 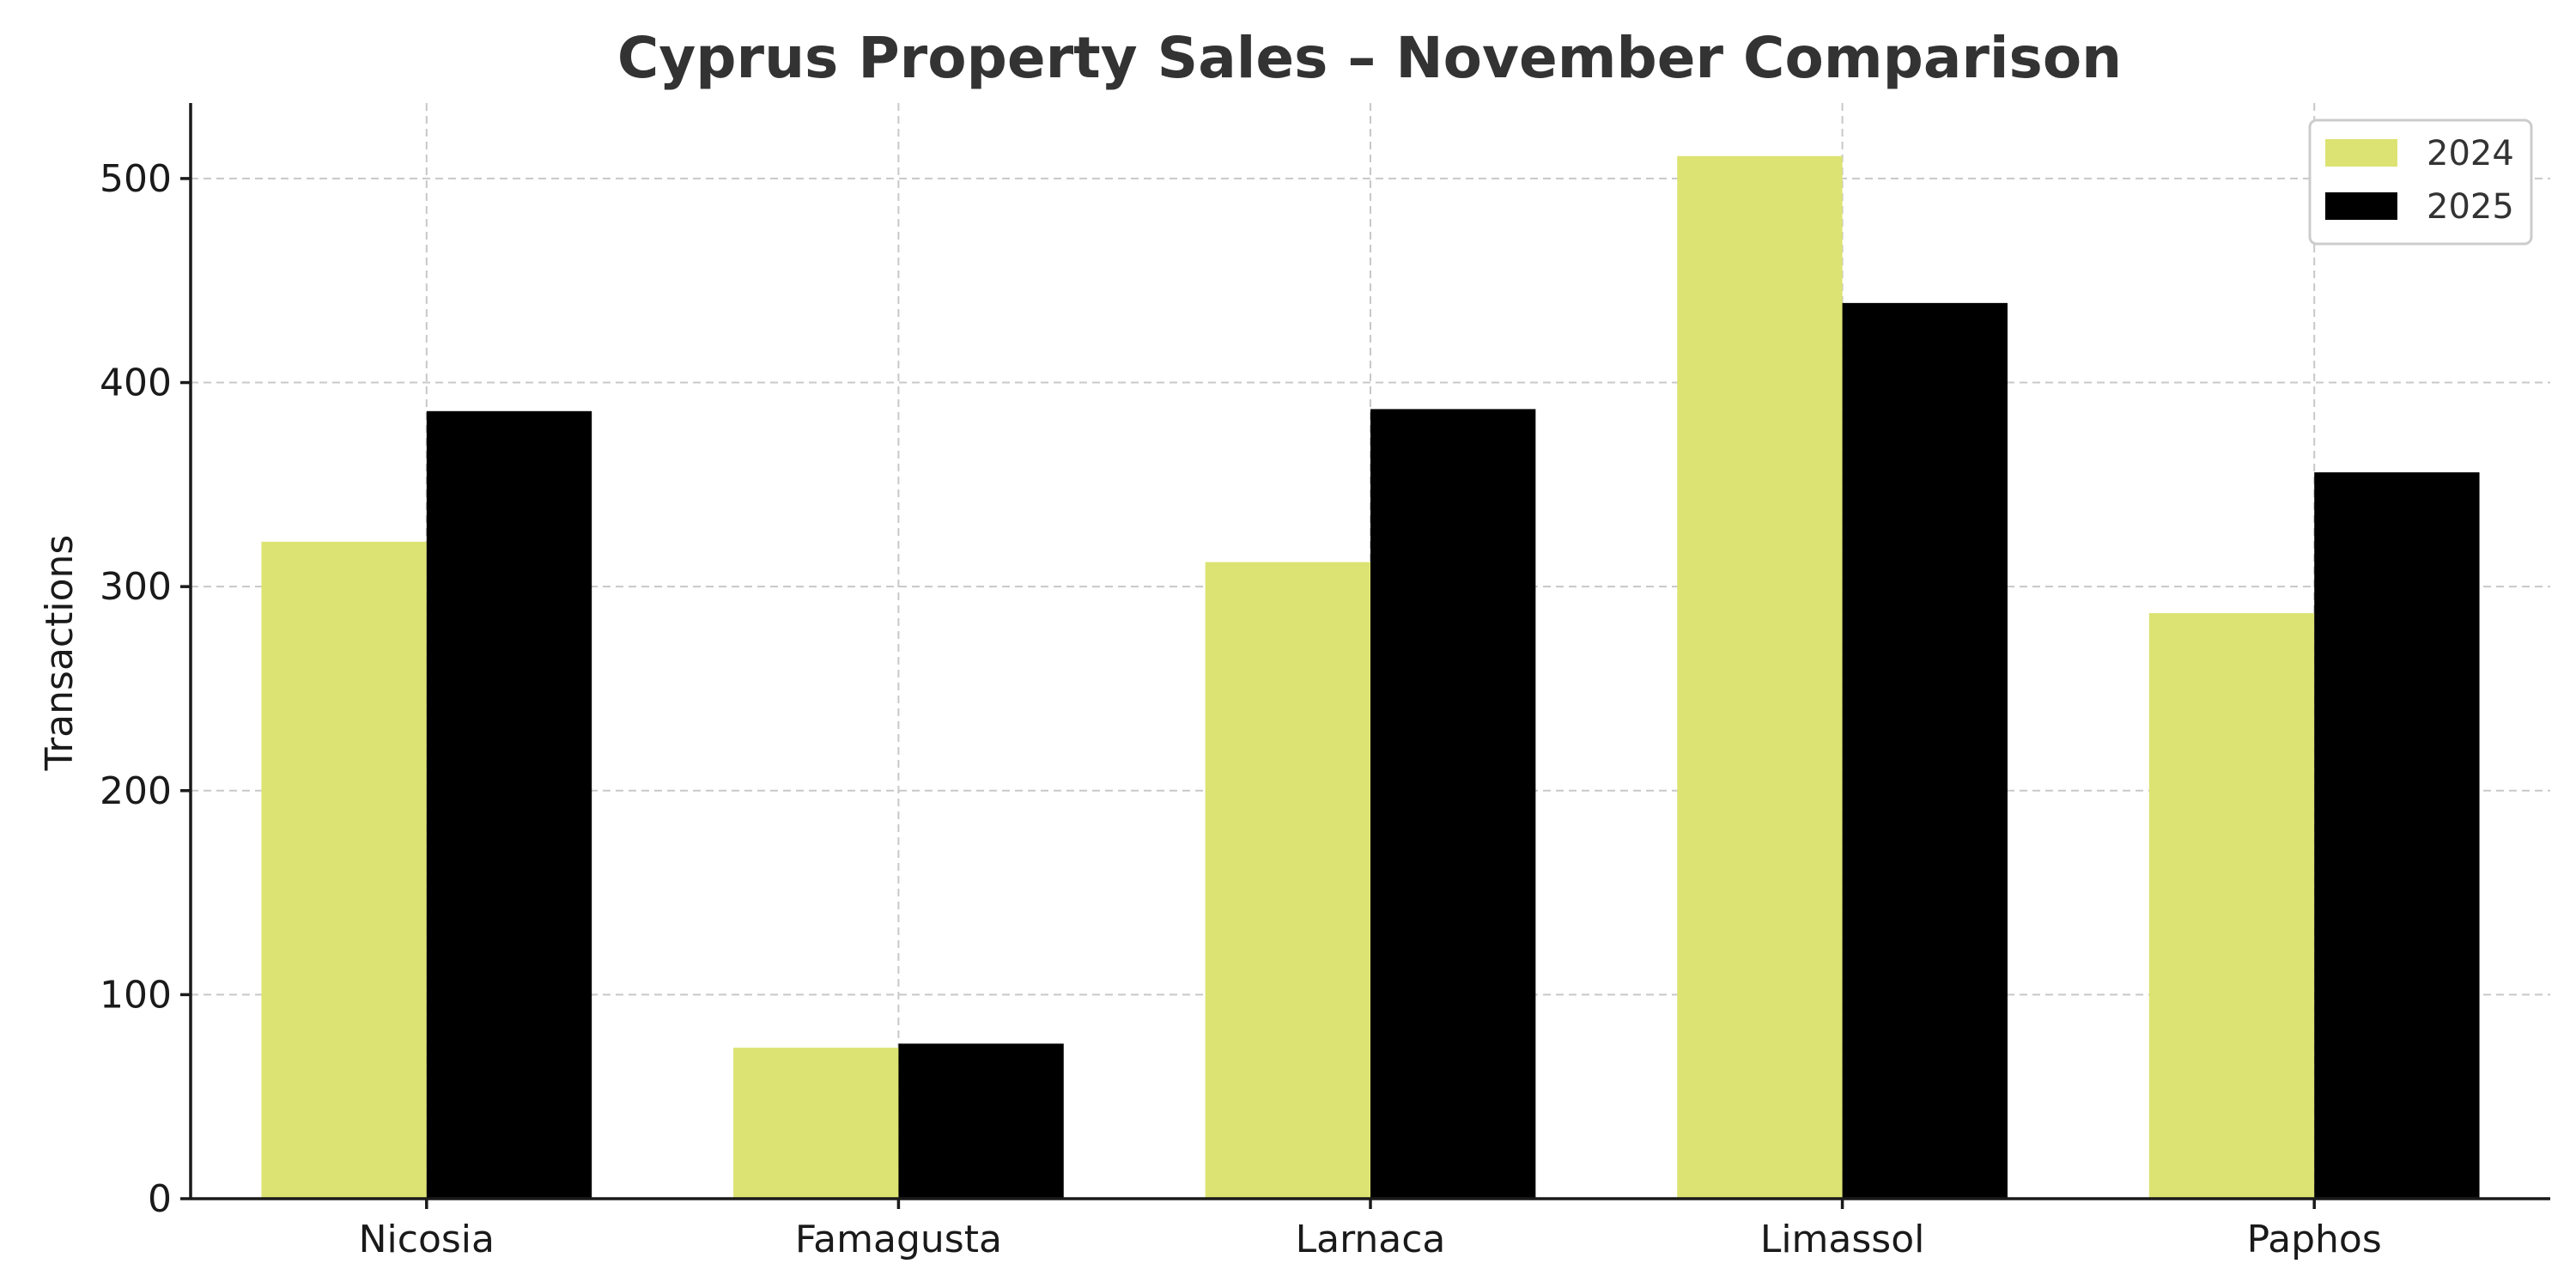 What do you see at coordinates (1760, 677) in the screenshot?
I see `bar-2024-limassol` at bounding box center [1760, 677].